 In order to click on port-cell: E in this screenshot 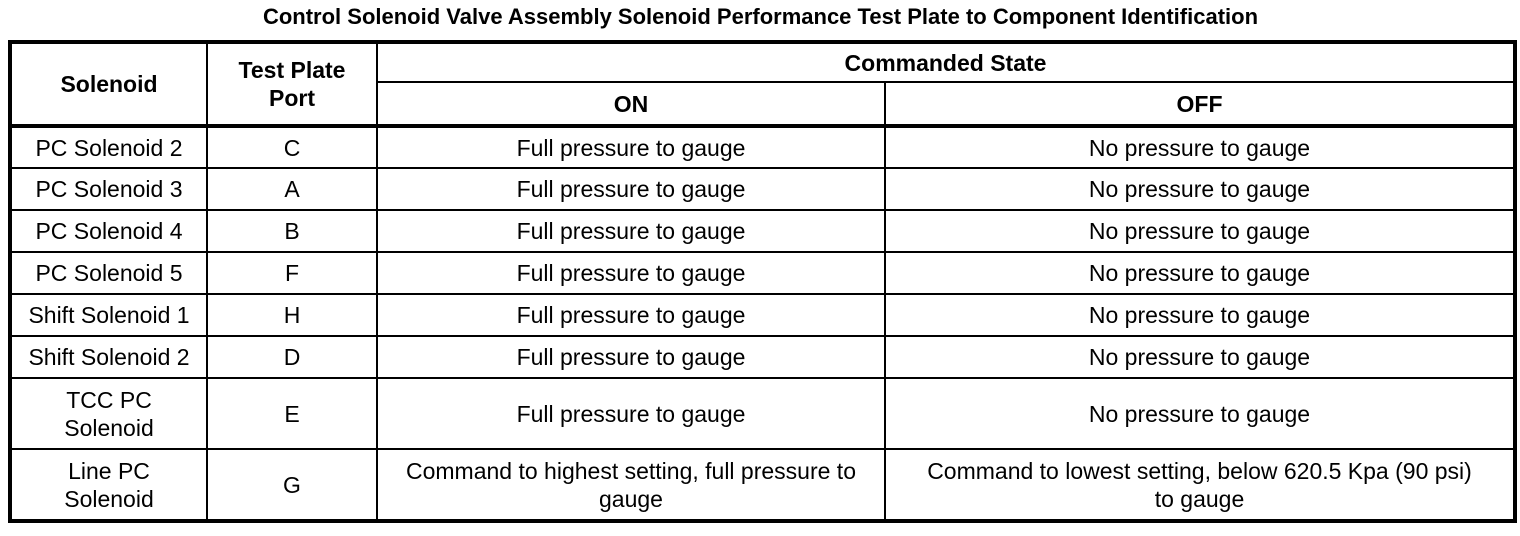, I will do `click(292, 413)`.